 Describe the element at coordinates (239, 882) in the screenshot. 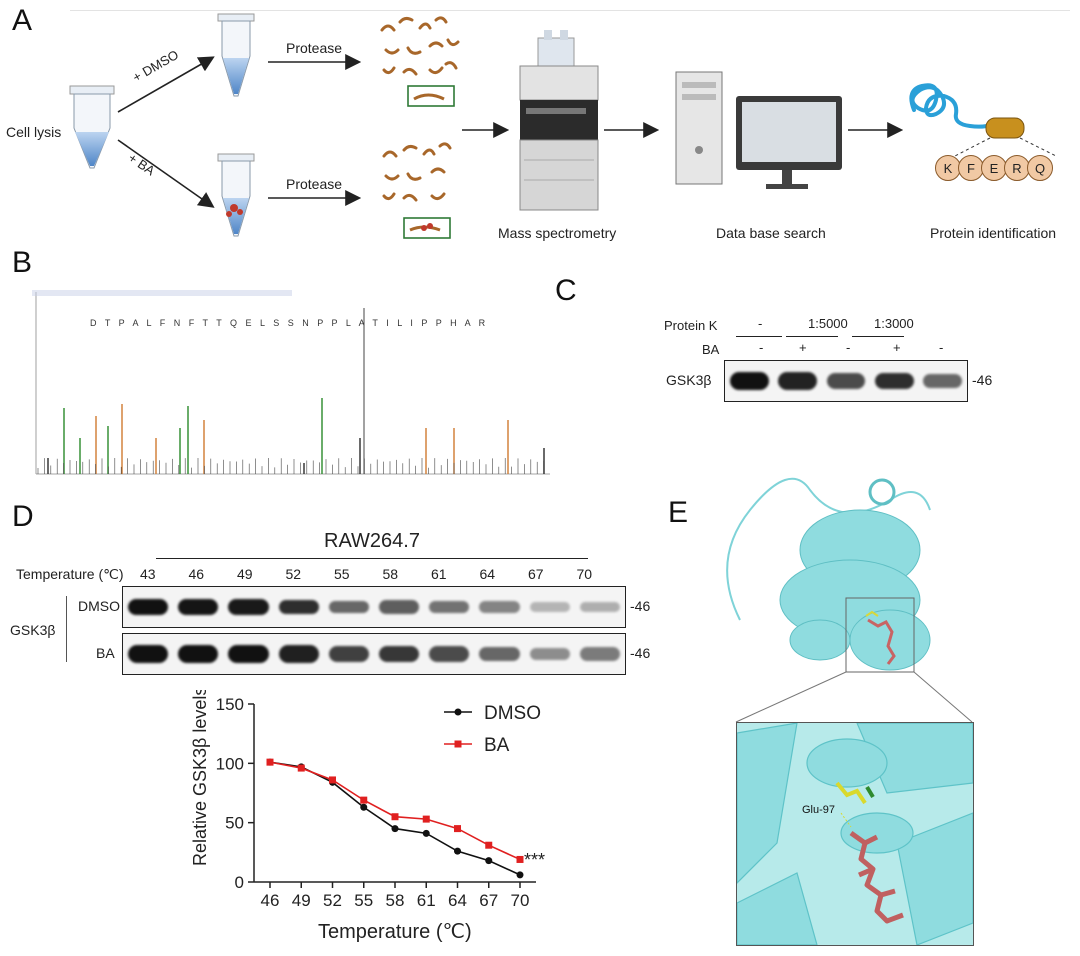

I see `y-tick-label: 0` at that location.